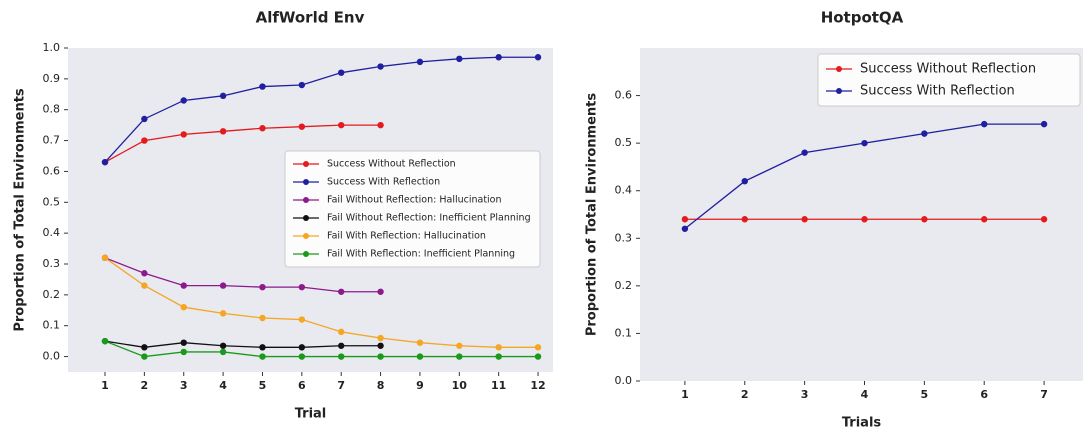 Image resolution: width=1092 pixels, height=433 pixels. What do you see at coordinates (862, 423) in the screenshot?
I see `x-axis-label: Trials` at bounding box center [862, 423].